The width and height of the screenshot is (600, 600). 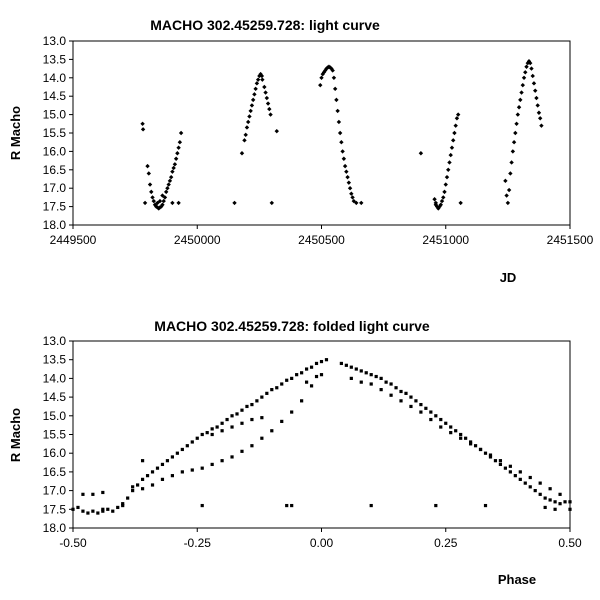 What do you see at coordinates (265, 25) in the screenshot?
I see `chart-title: MACHO 302.45259.728: light curve` at bounding box center [265, 25].